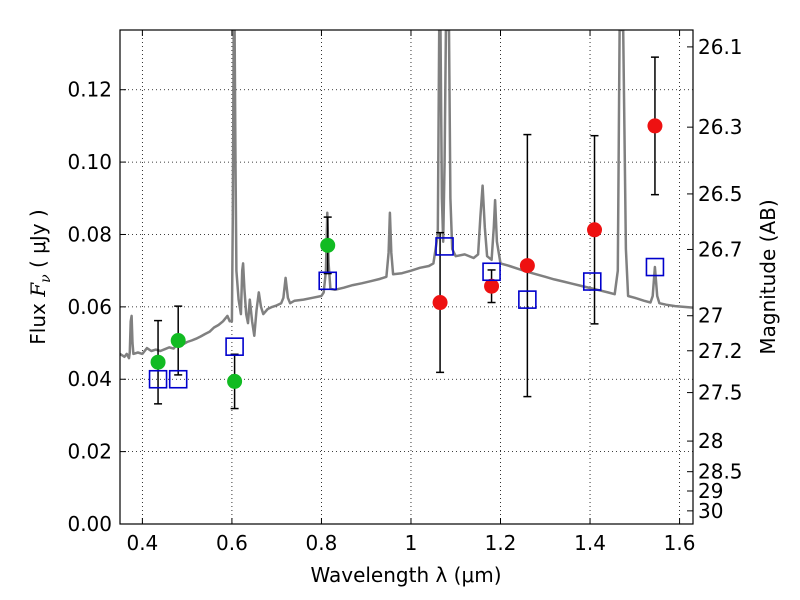 The image size is (800, 600). I want to click on y-tick-label: 0.10, so click(89, 162).